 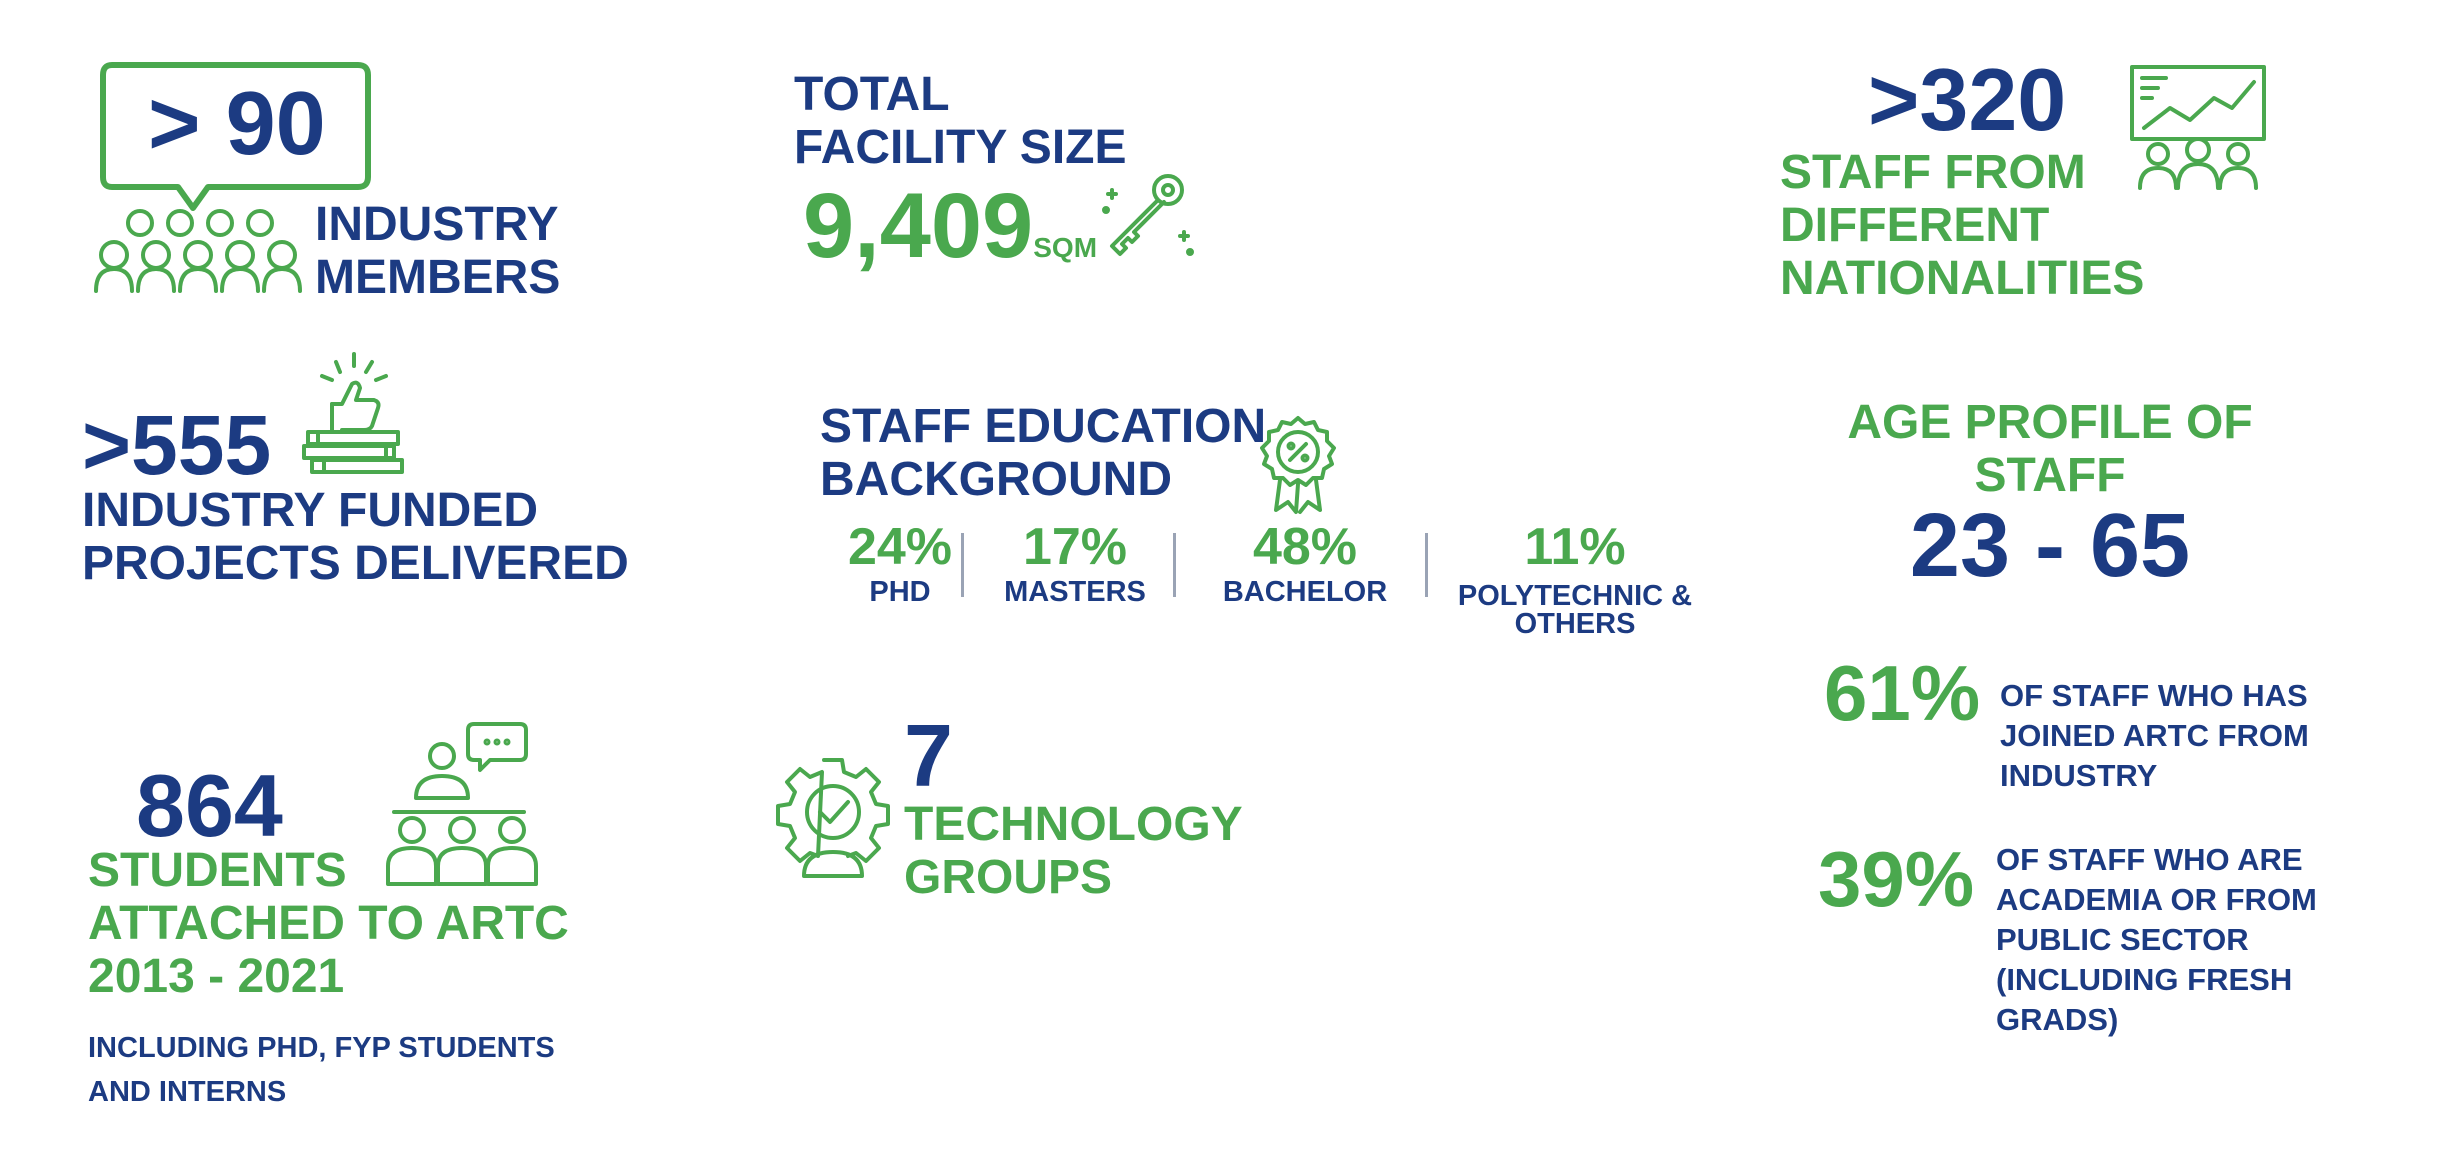 I want to click on education-item-label-line: POLYTECHNIC &, so click(x=1575, y=596).